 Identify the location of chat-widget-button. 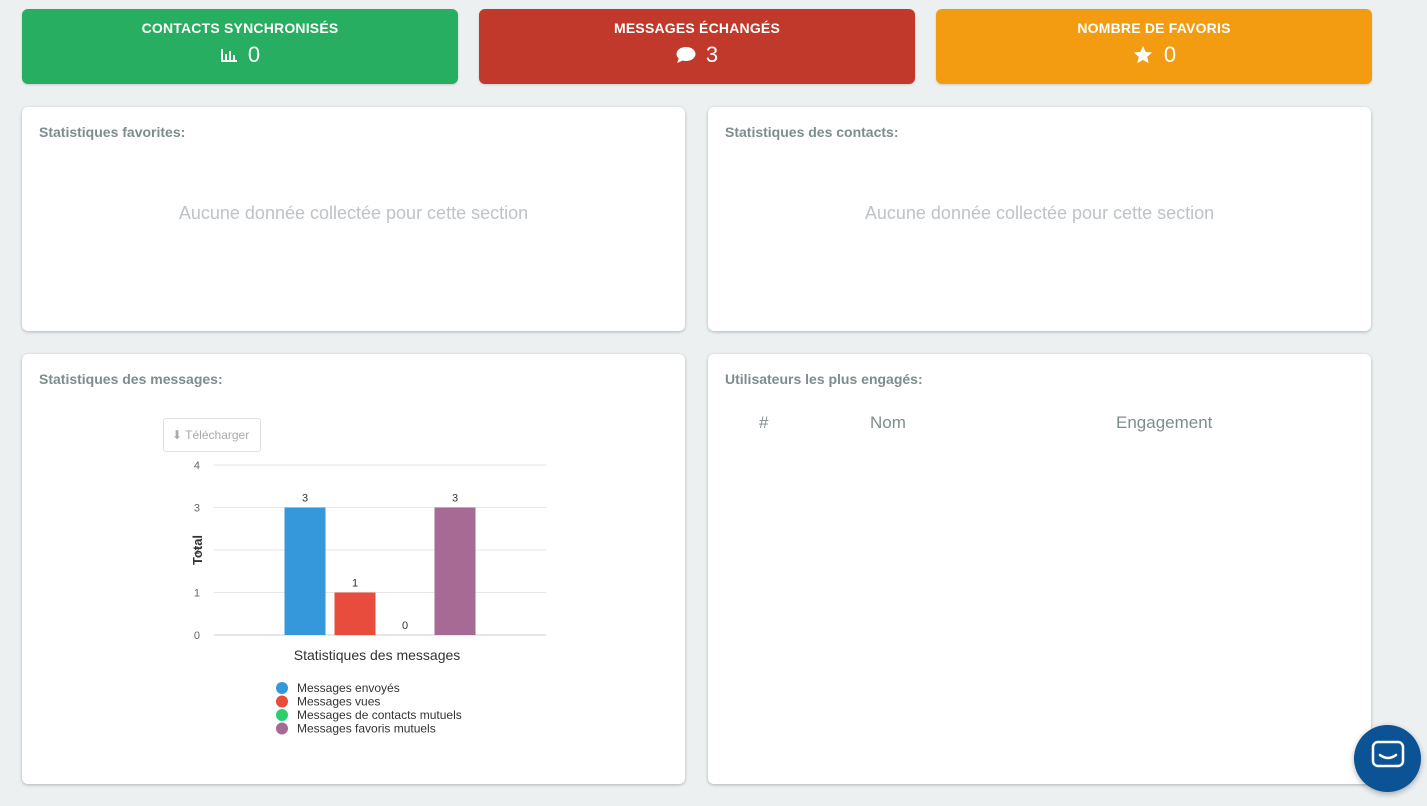
(1387, 758).